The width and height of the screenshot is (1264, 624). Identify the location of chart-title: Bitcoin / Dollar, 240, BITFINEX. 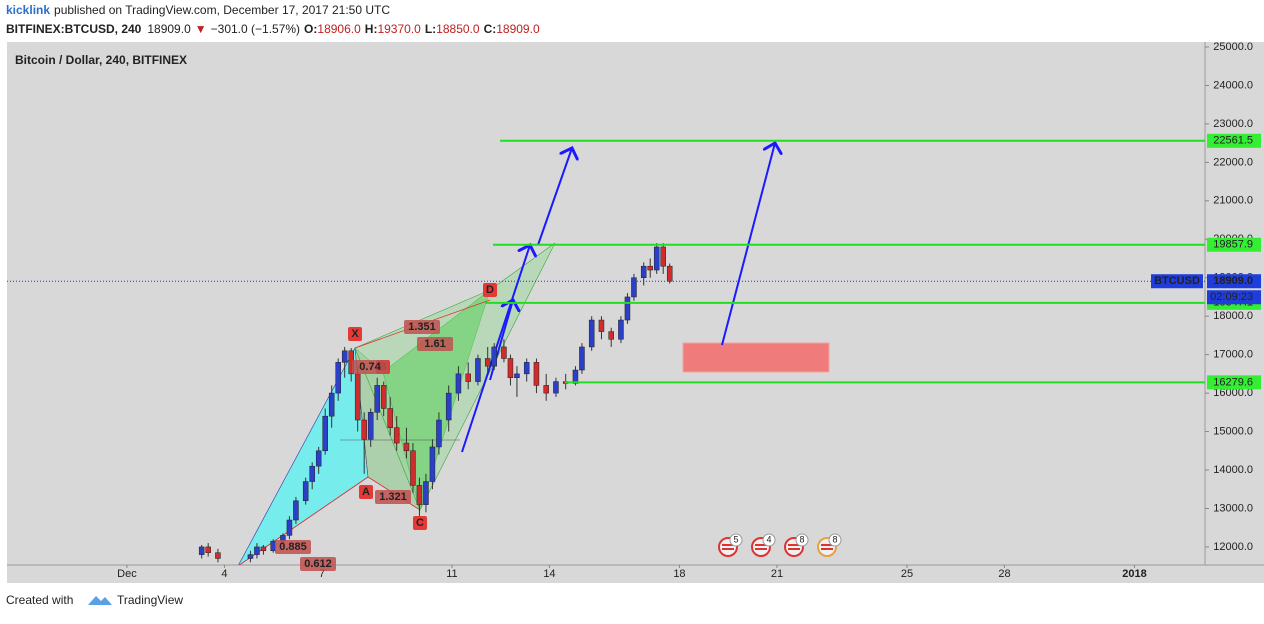
(101, 60).